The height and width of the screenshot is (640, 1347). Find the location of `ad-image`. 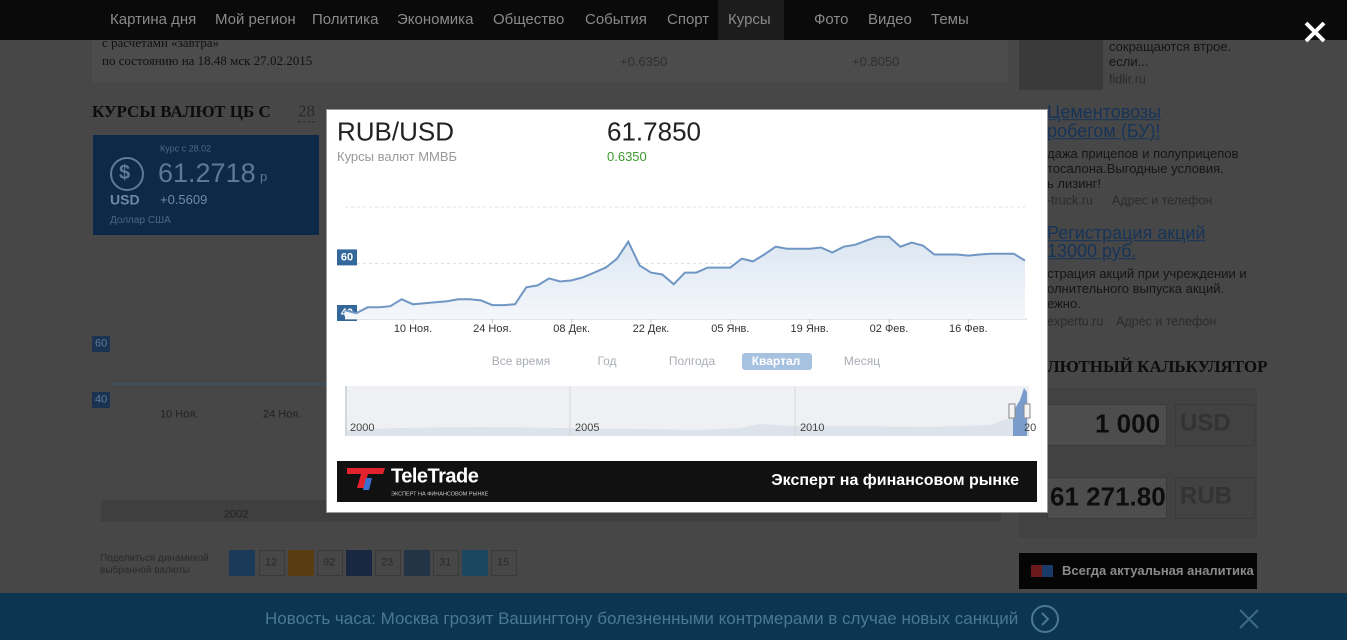

ad-image is located at coordinates (1061, 65).